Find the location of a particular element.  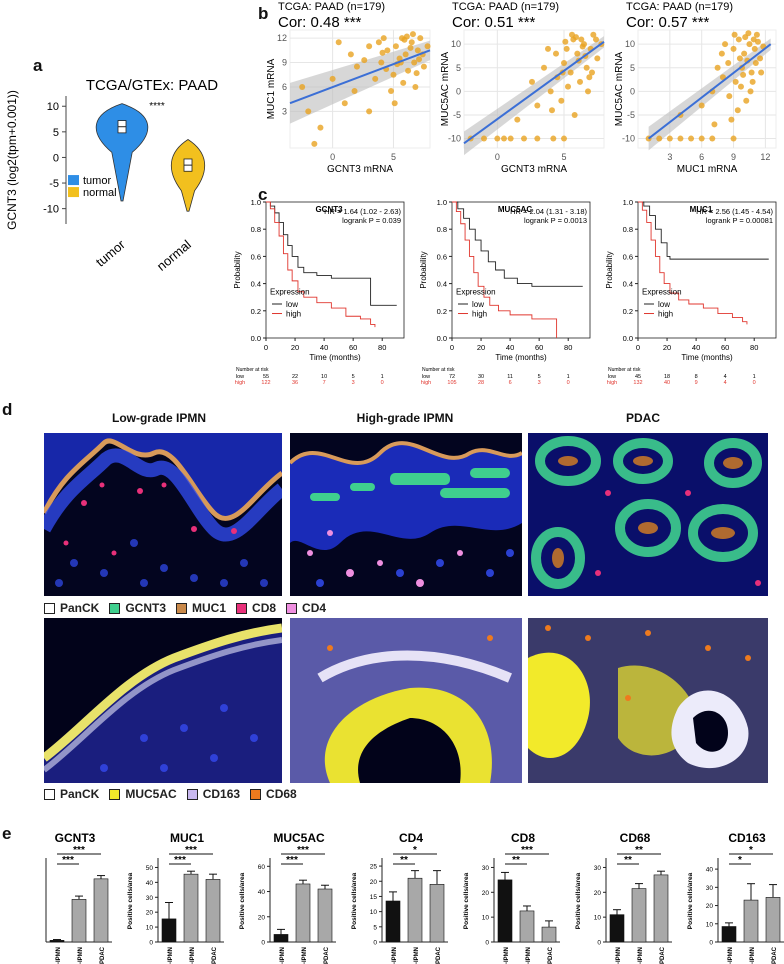

legend-label-high: high is located at coordinates (479, 314).